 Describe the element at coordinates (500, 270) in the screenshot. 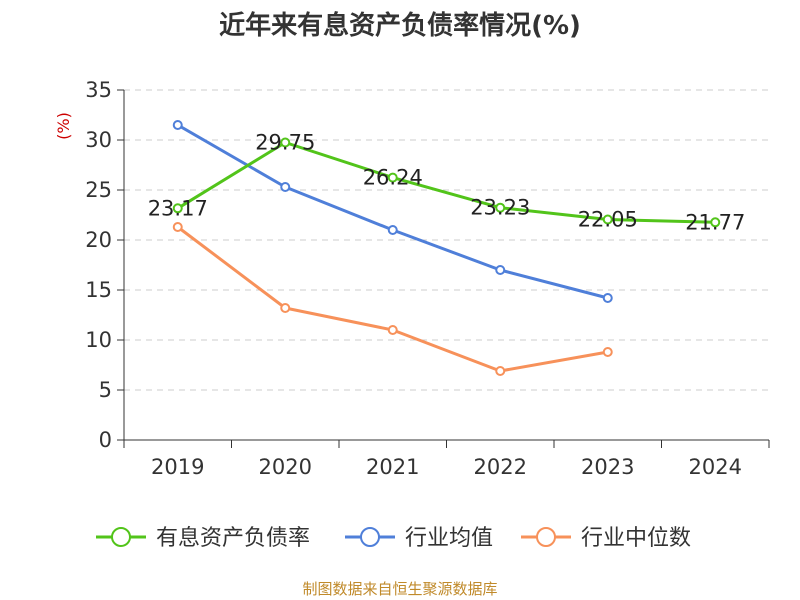

I see `data-point-1-2022` at that location.